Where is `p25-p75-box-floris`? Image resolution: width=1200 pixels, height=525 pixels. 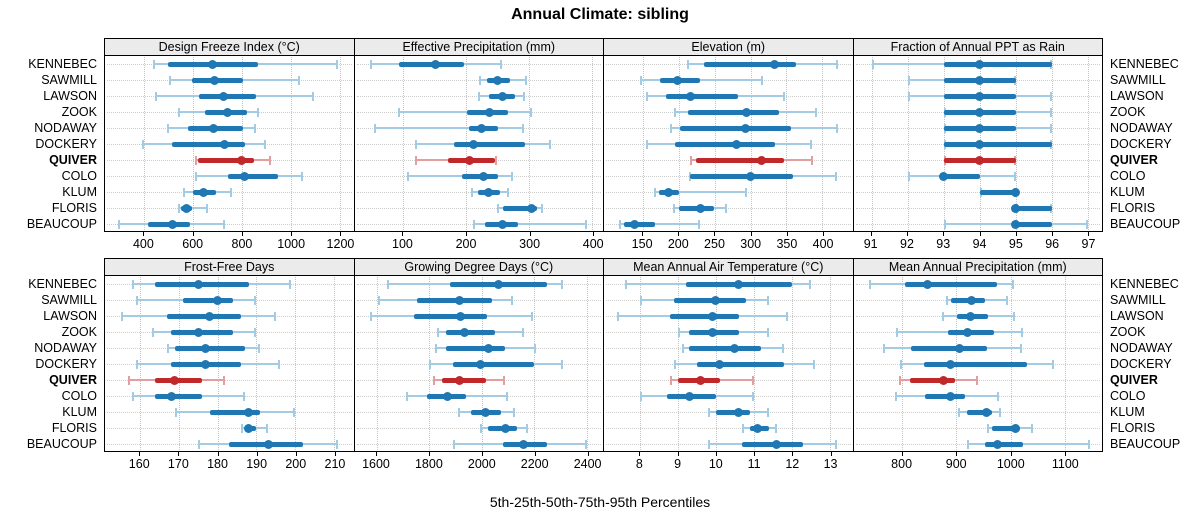
p25-p75-box-floris is located at coordinates (1033, 208).